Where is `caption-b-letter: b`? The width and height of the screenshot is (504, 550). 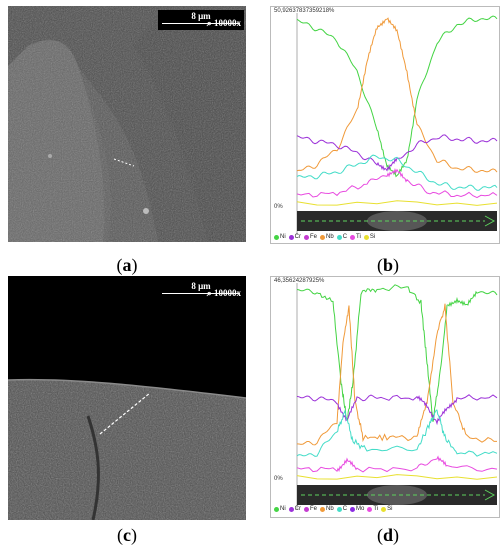
caption-b-letter: b is located at coordinates (387, 265).